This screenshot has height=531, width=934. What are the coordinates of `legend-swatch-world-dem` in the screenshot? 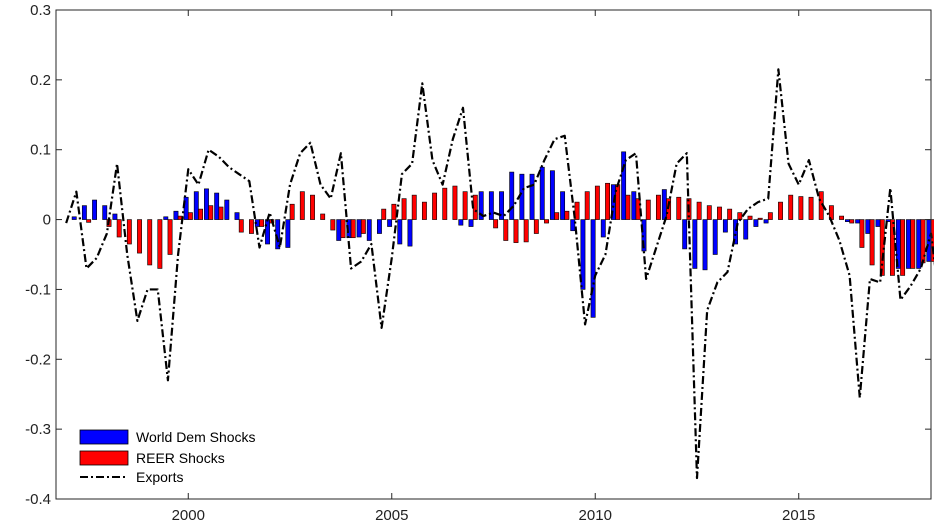 It's located at (104, 437).